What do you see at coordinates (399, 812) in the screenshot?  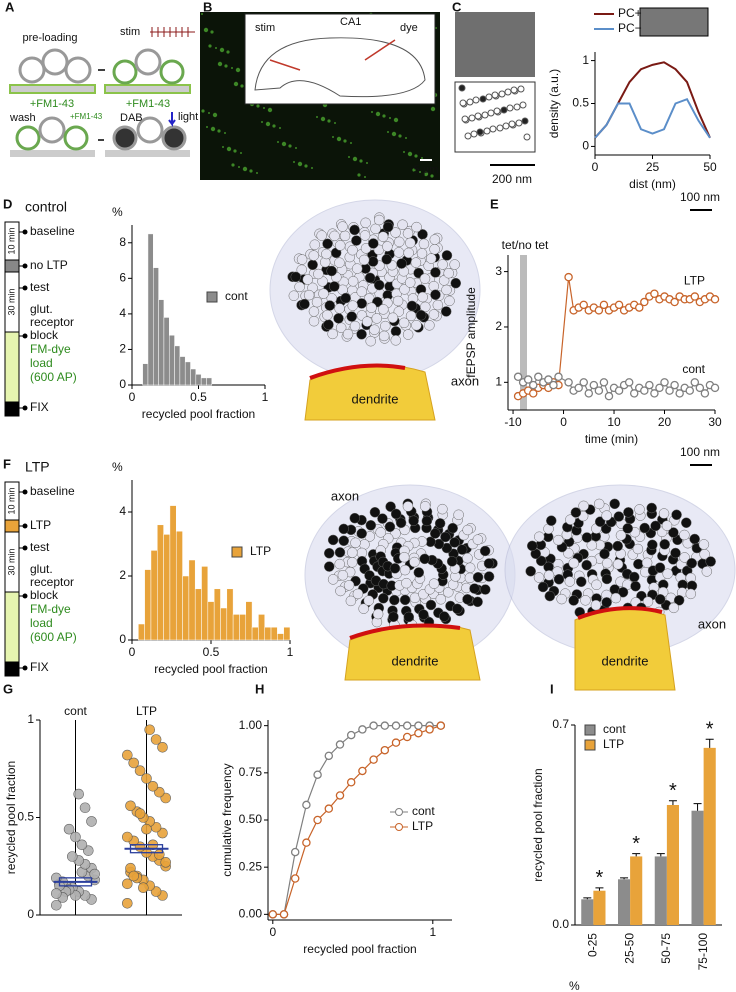 I see `legend-marker` at bounding box center [399, 812].